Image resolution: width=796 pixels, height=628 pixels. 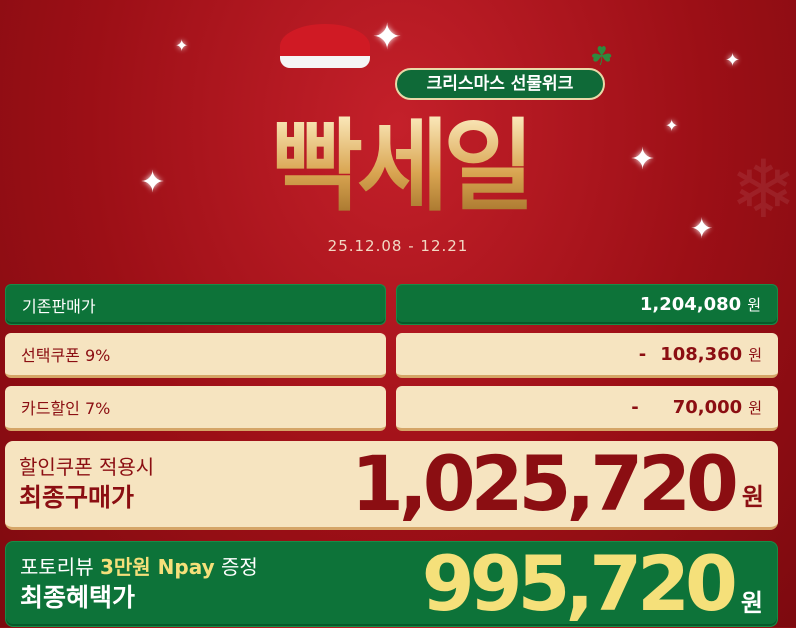 What do you see at coordinates (78, 597) in the screenshot?
I see `label: 최종혜택가` at bounding box center [78, 597].